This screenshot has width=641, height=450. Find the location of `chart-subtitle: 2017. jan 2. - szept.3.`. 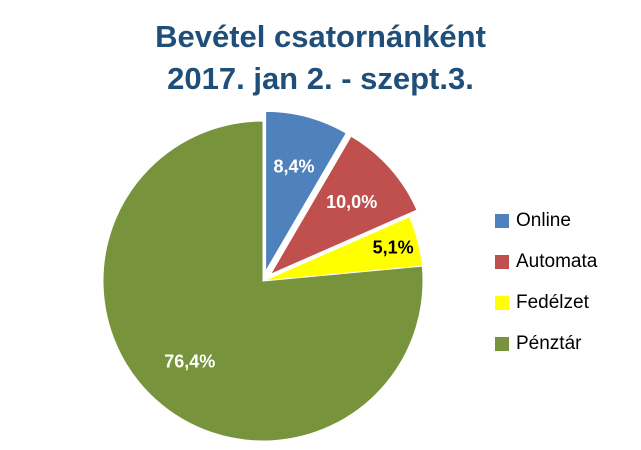

chart-subtitle: 2017. jan 2. - szept.3. is located at coordinates (320, 78).